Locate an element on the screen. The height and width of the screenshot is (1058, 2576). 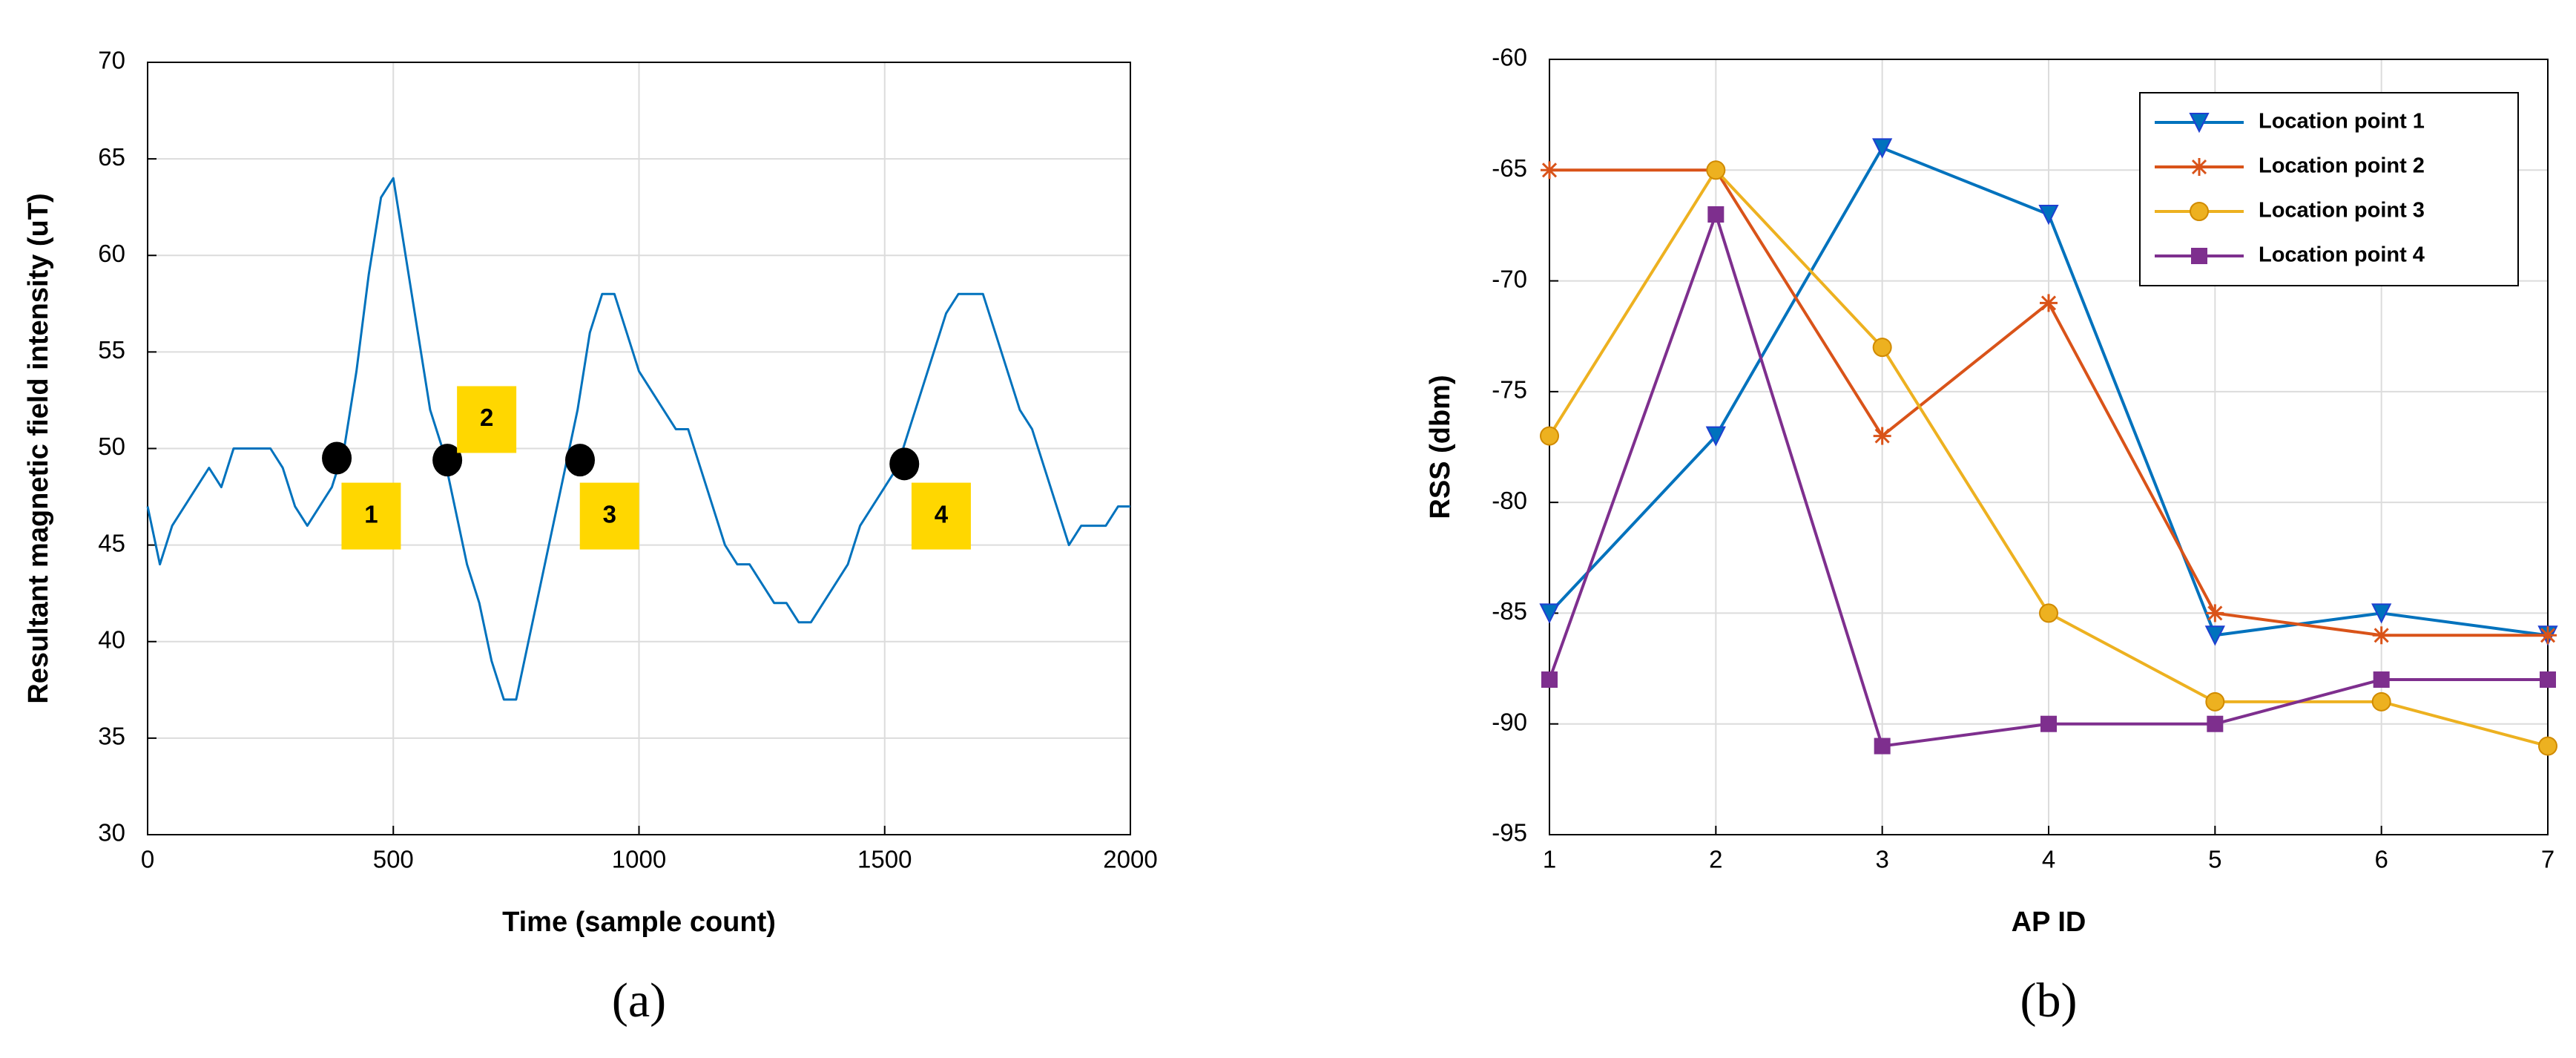
y-tick-label: -70 is located at coordinates (1510, 278).